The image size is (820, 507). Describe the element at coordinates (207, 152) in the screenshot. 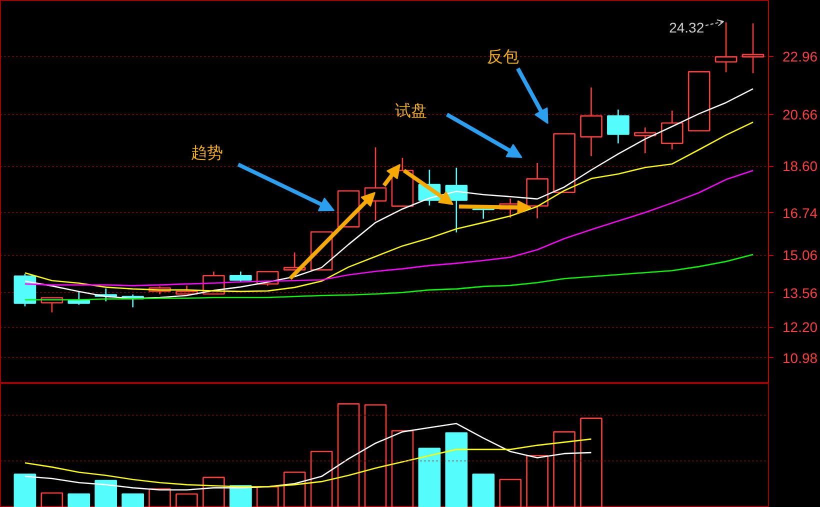

I see `annotation: 趋势` at that location.